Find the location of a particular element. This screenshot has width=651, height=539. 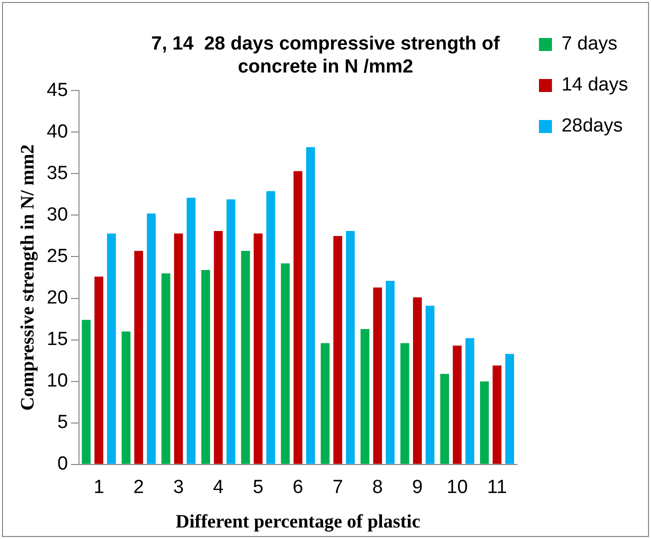

legend-label: 14 days is located at coordinates (594, 85).